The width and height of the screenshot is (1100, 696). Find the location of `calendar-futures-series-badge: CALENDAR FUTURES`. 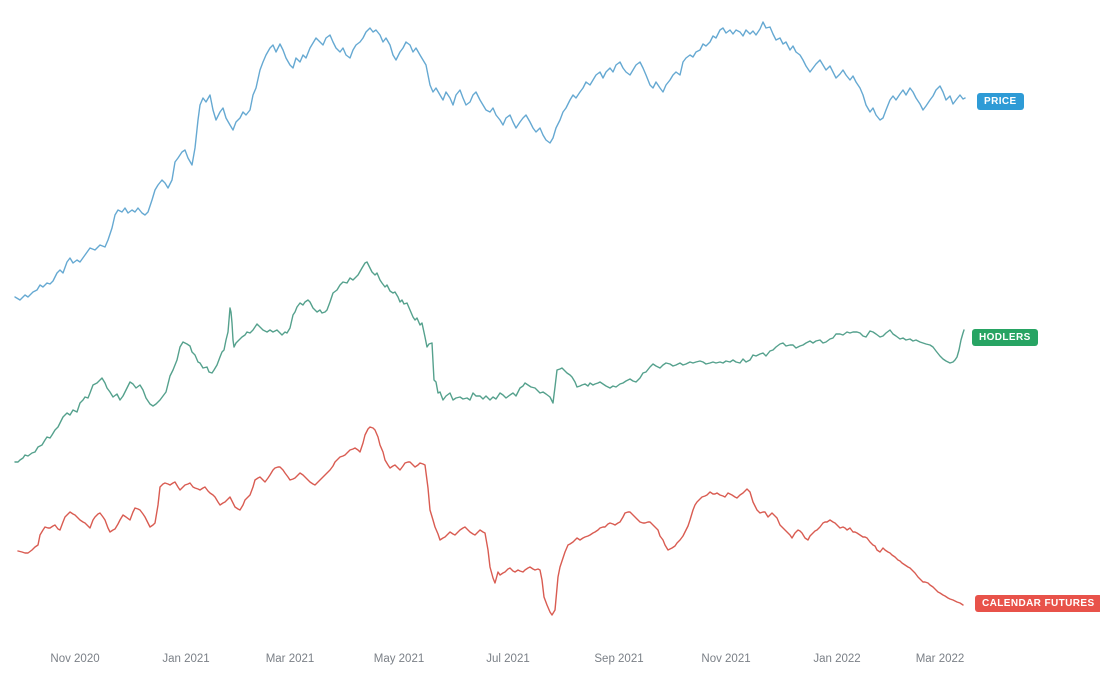

calendar-futures-series-badge: CALENDAR FUTURES is located at coordinates (1037, 603).